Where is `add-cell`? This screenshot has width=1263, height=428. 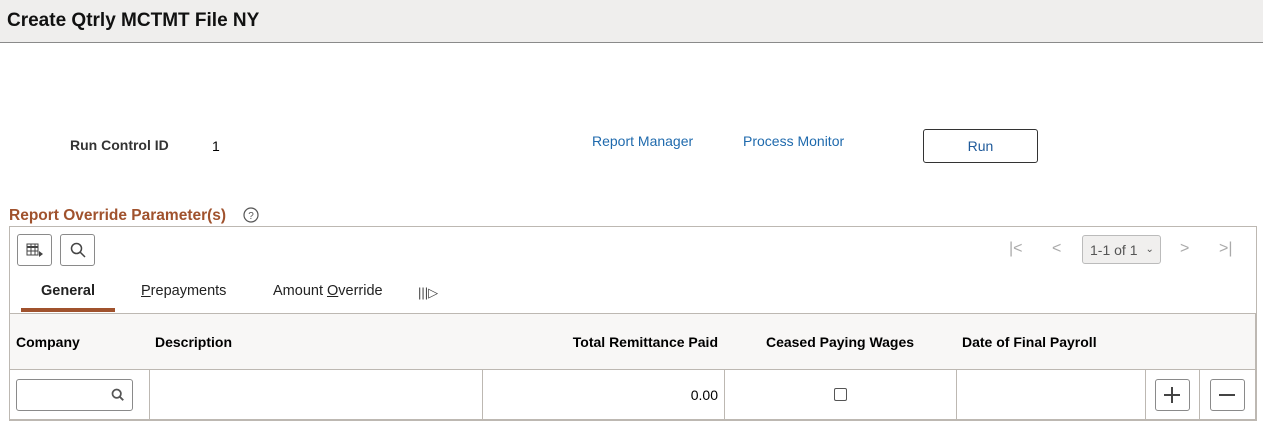
add-cell is located at coordinates (1172, 394).